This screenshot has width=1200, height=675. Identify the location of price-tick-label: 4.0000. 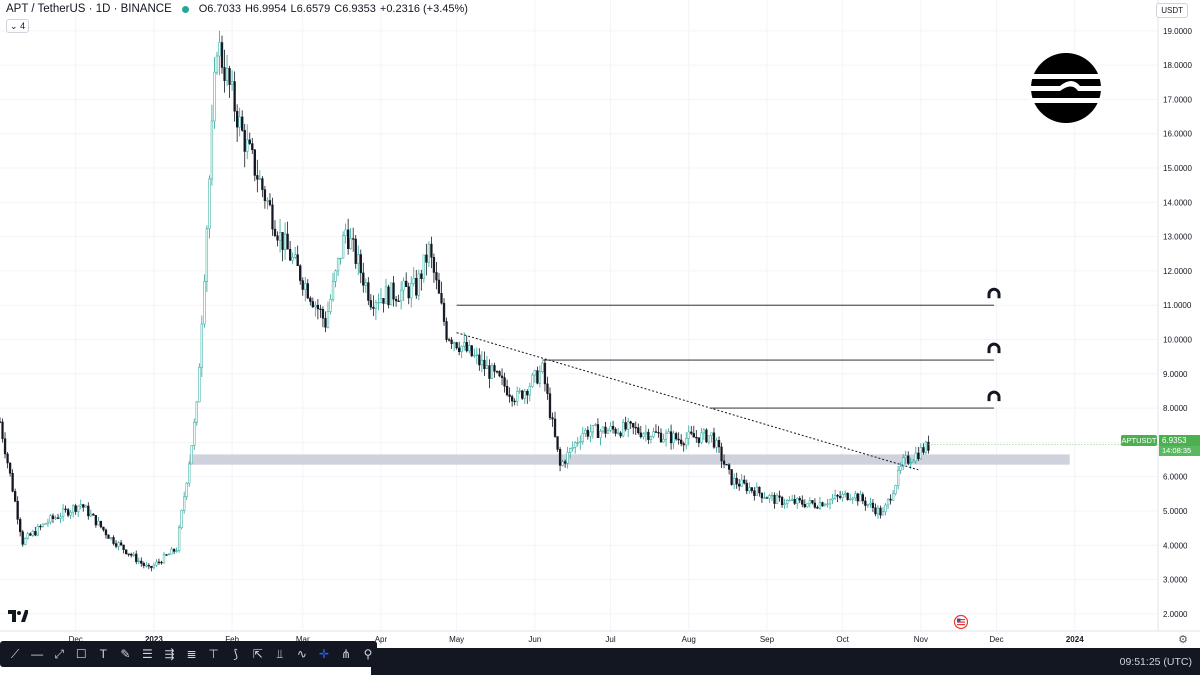
(1175, 545).